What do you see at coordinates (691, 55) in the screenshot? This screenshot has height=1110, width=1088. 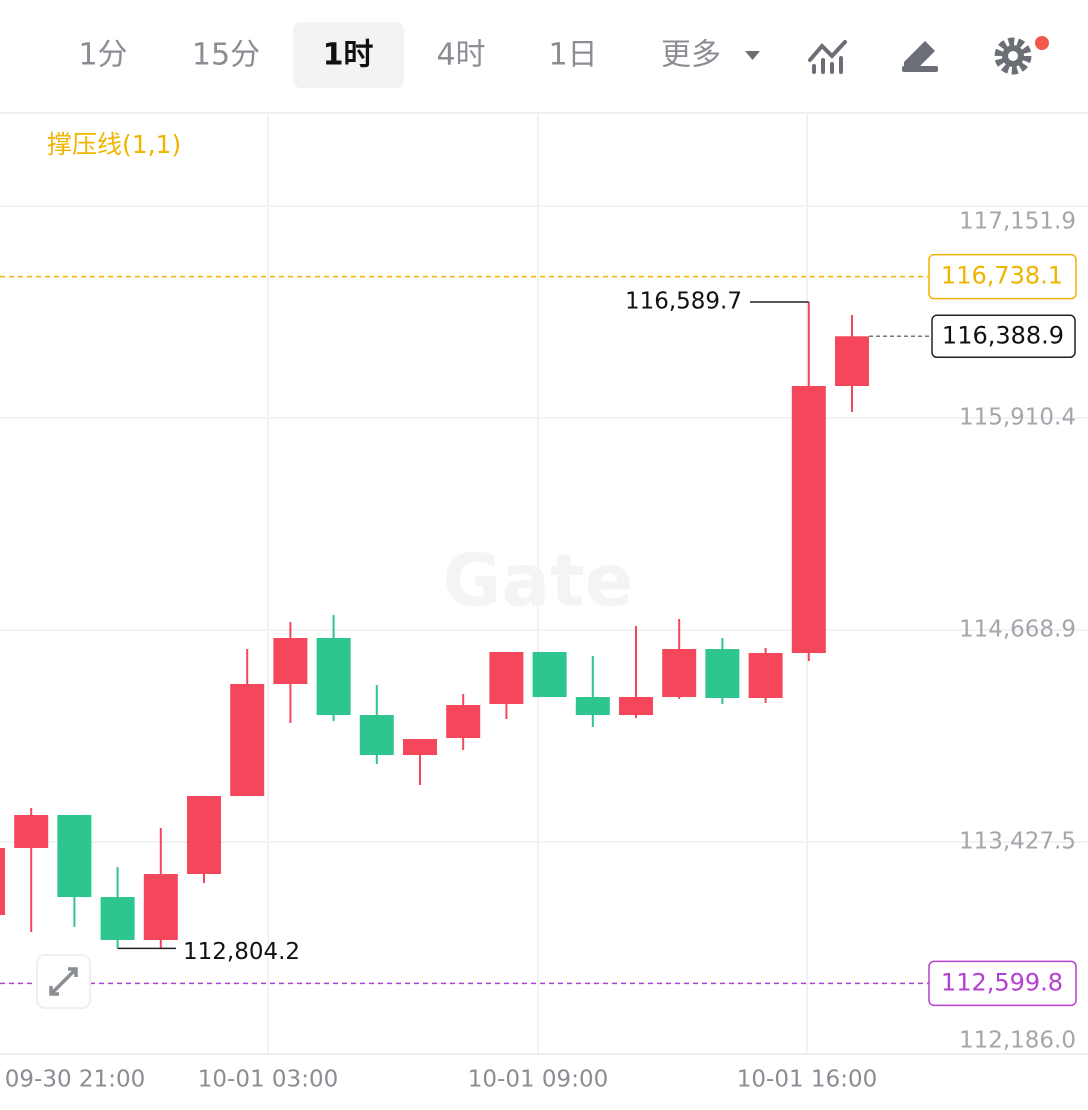 I see `timeframe-tab: 更多` at bounding box center [691, 55].